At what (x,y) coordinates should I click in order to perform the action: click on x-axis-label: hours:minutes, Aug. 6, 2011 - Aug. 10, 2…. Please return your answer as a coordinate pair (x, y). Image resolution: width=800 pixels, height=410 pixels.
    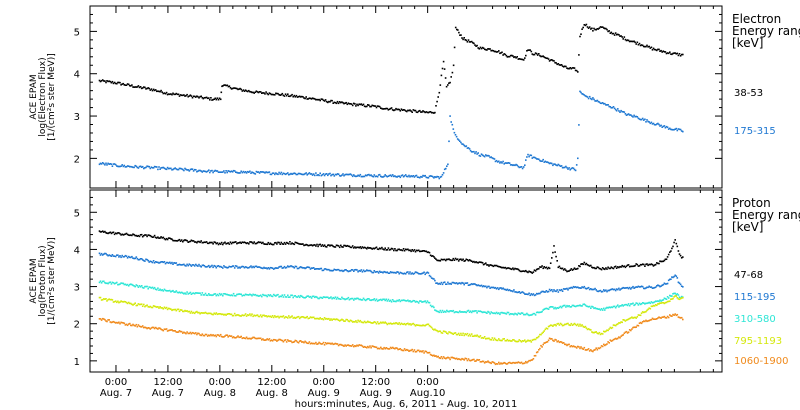
    Looking at the image, I should click on (406, 404).